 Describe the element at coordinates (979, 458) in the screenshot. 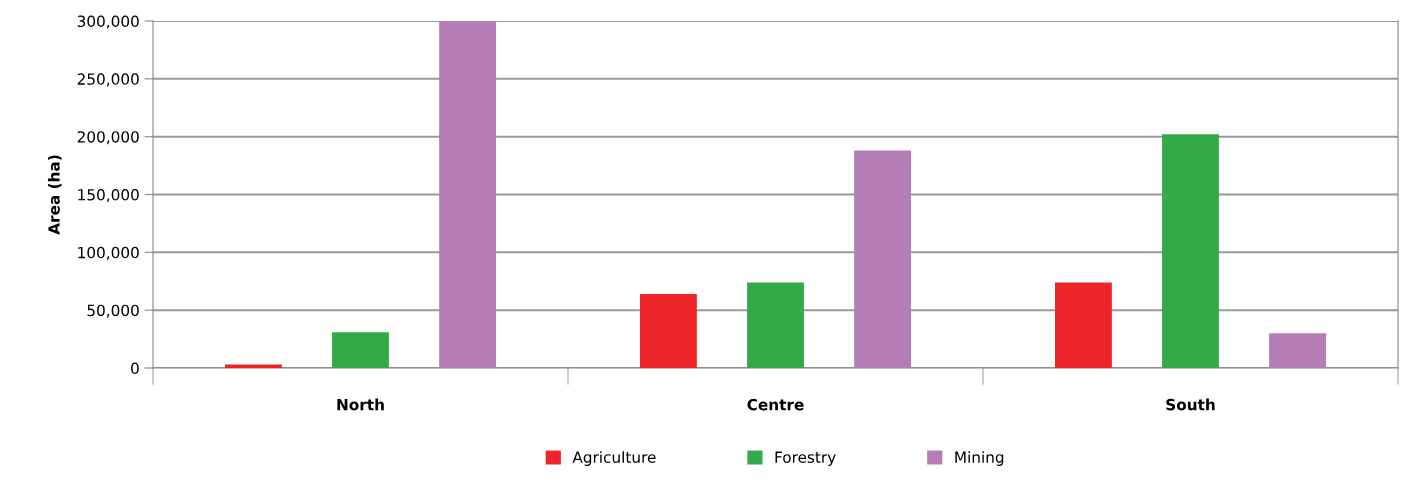

I see `legend-label: Mining` at that location.